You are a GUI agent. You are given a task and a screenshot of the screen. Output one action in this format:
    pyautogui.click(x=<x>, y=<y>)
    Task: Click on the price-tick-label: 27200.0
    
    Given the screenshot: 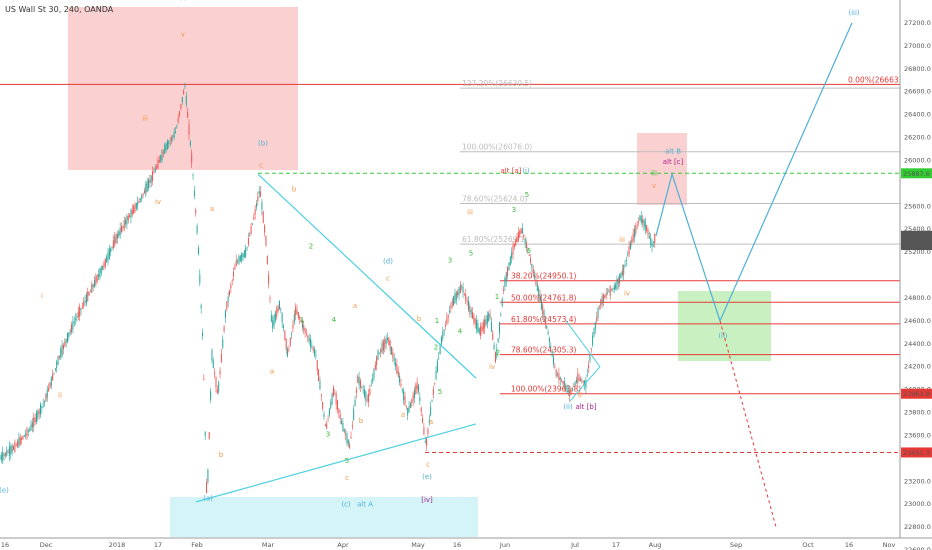 What is the action you would take?
    pyautogui.click(x=917, y=23)
    